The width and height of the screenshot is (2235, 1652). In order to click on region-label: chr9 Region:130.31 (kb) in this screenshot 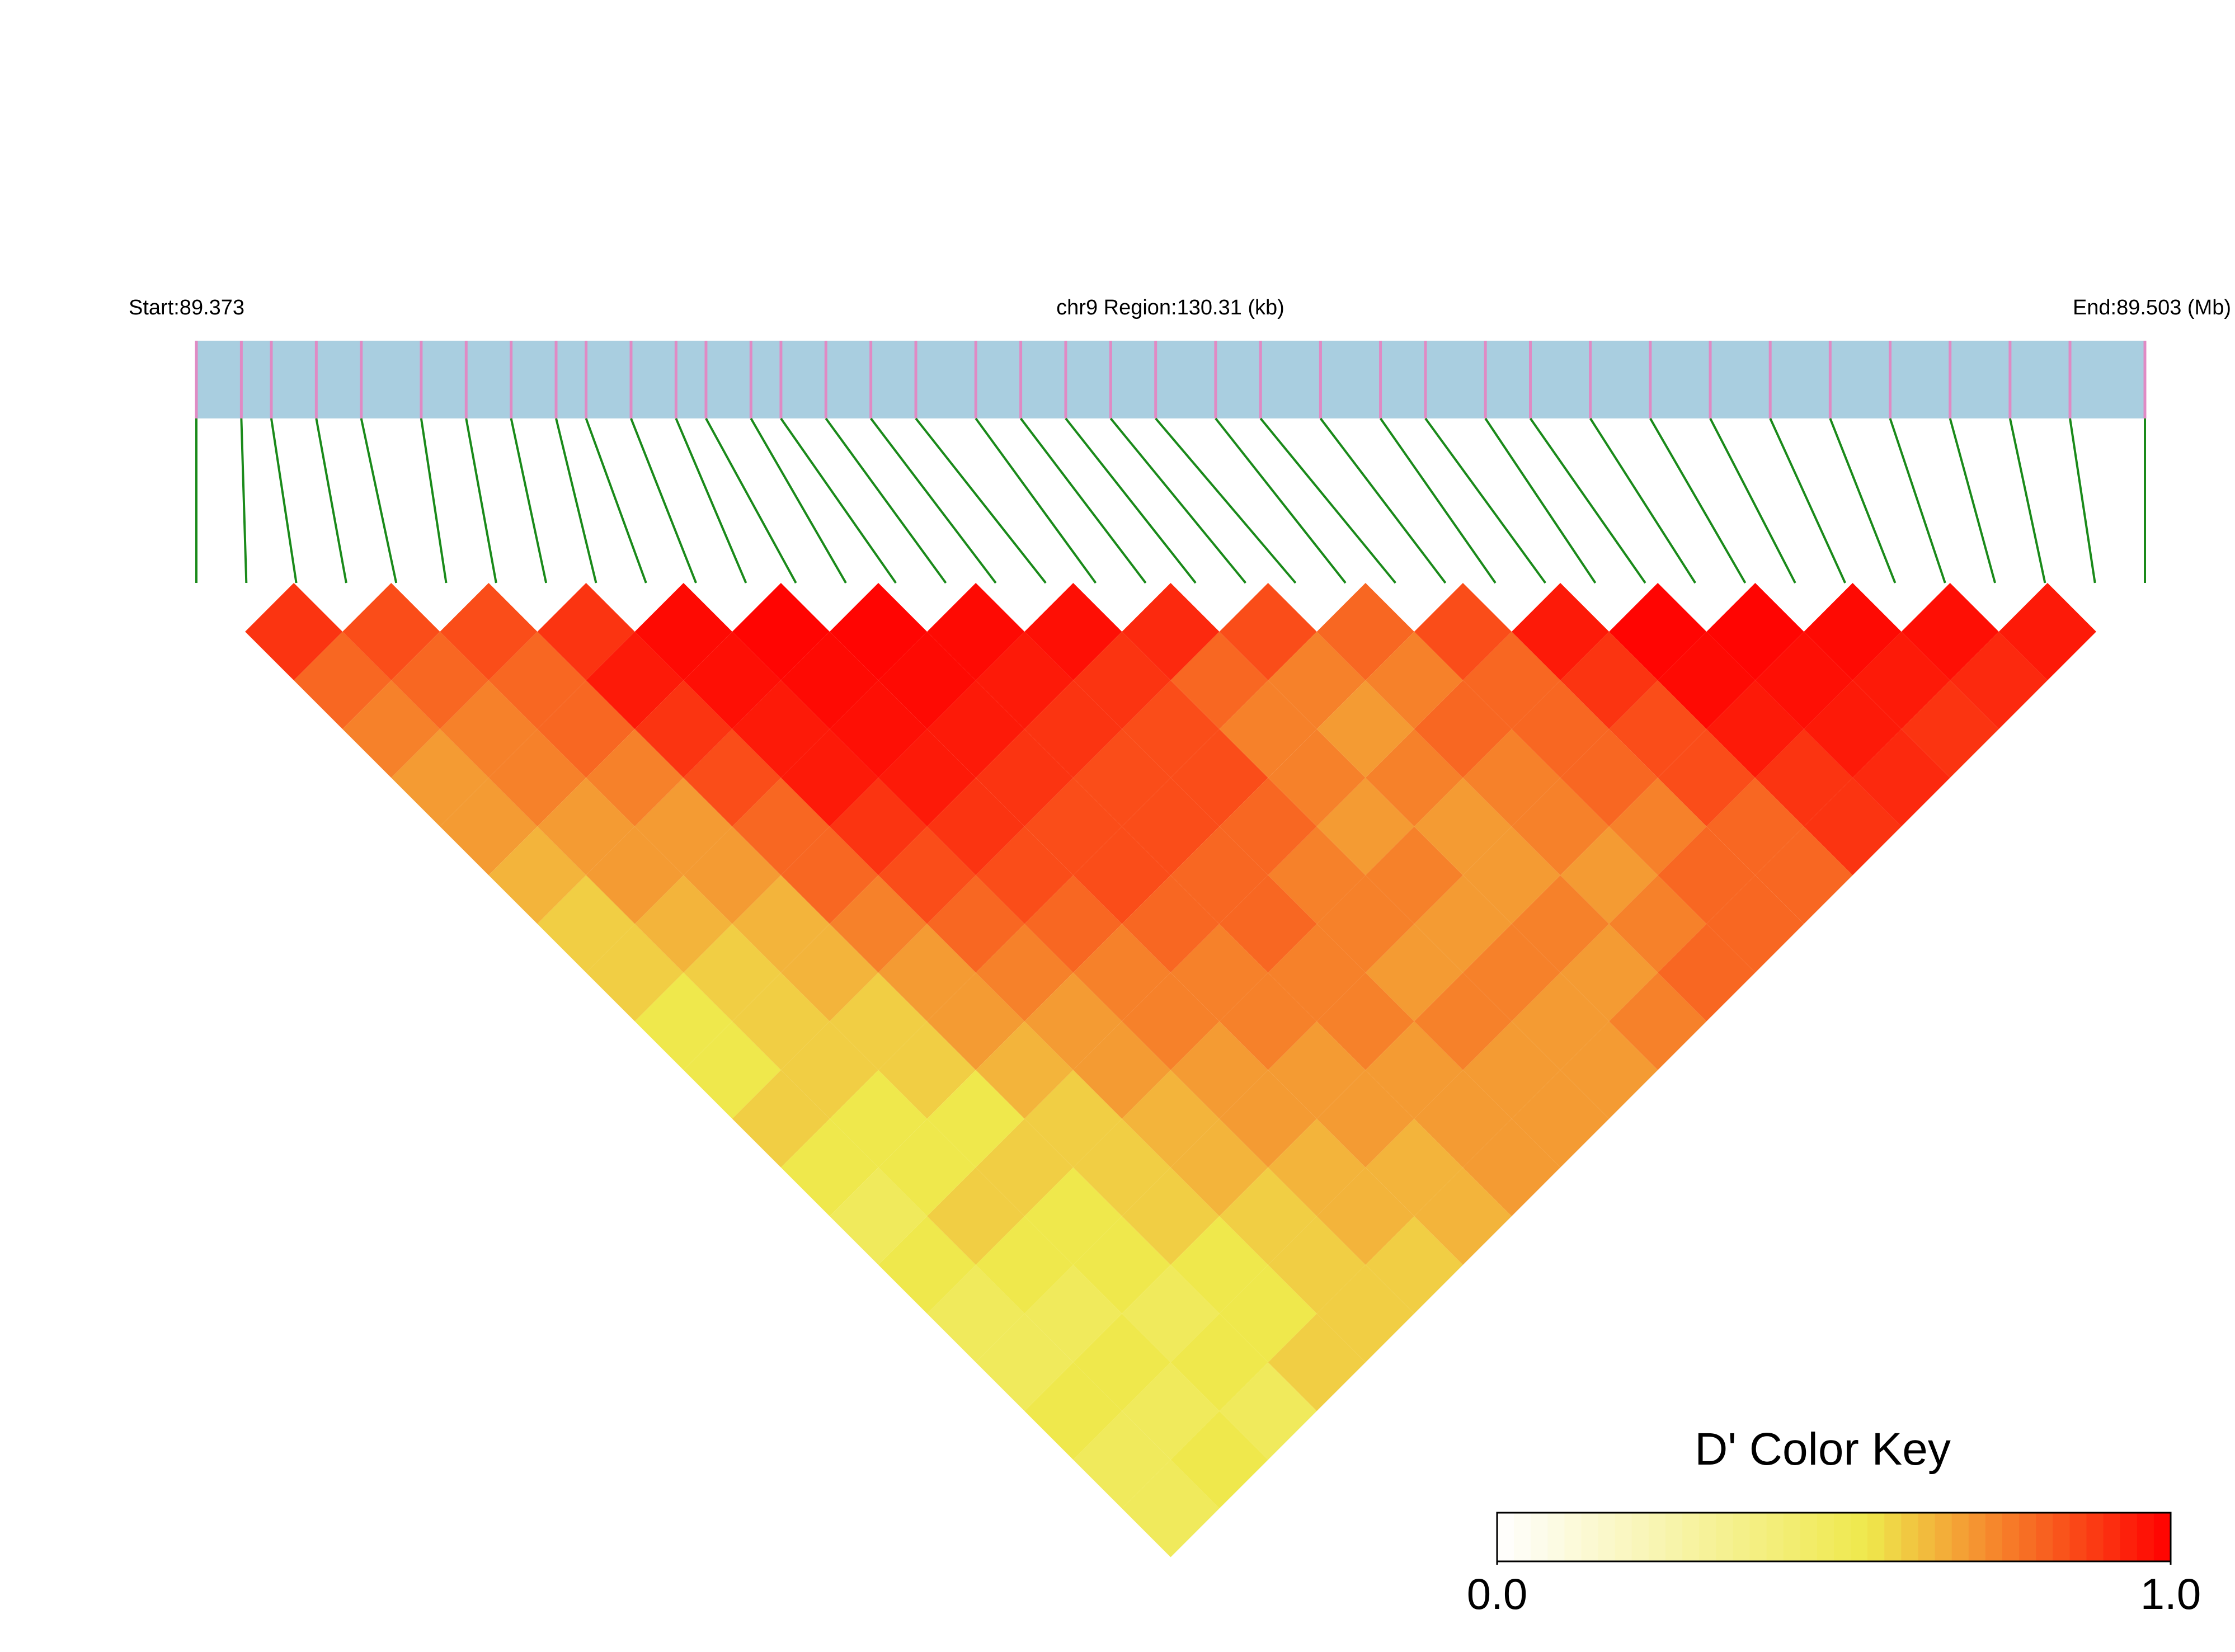, I will do `click(1170, 308)`.